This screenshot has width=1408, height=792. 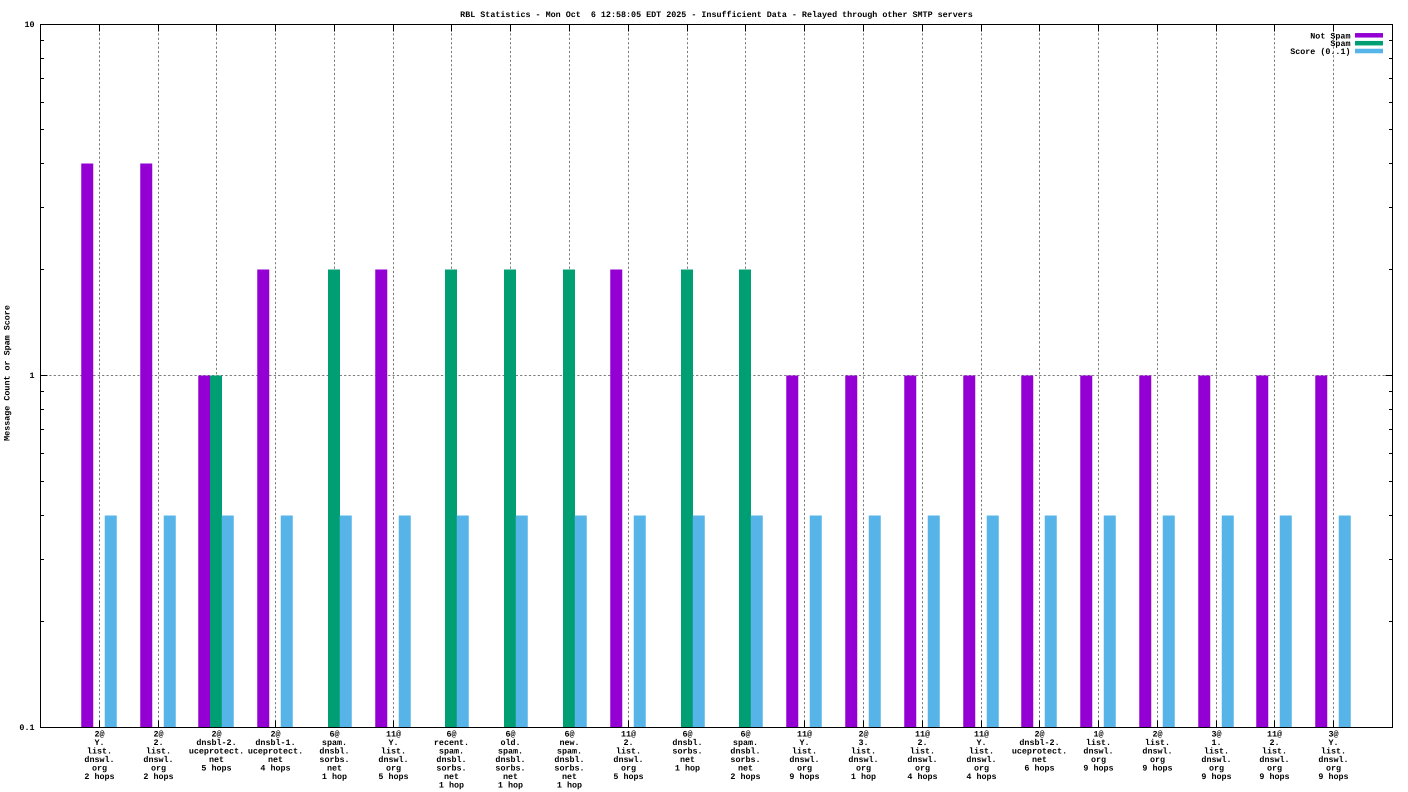 I want to click on svg-text: Score (0..1), so click(x=1320, y=52).